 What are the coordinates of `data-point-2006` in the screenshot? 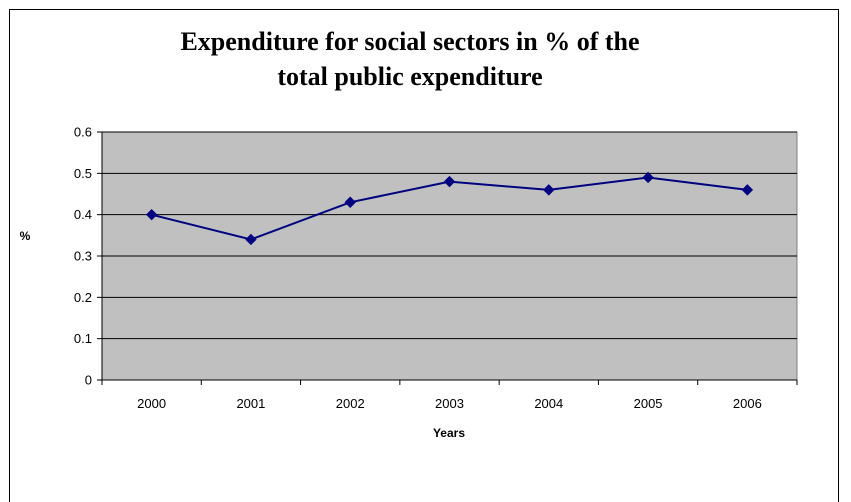 It's located at (747, 190).